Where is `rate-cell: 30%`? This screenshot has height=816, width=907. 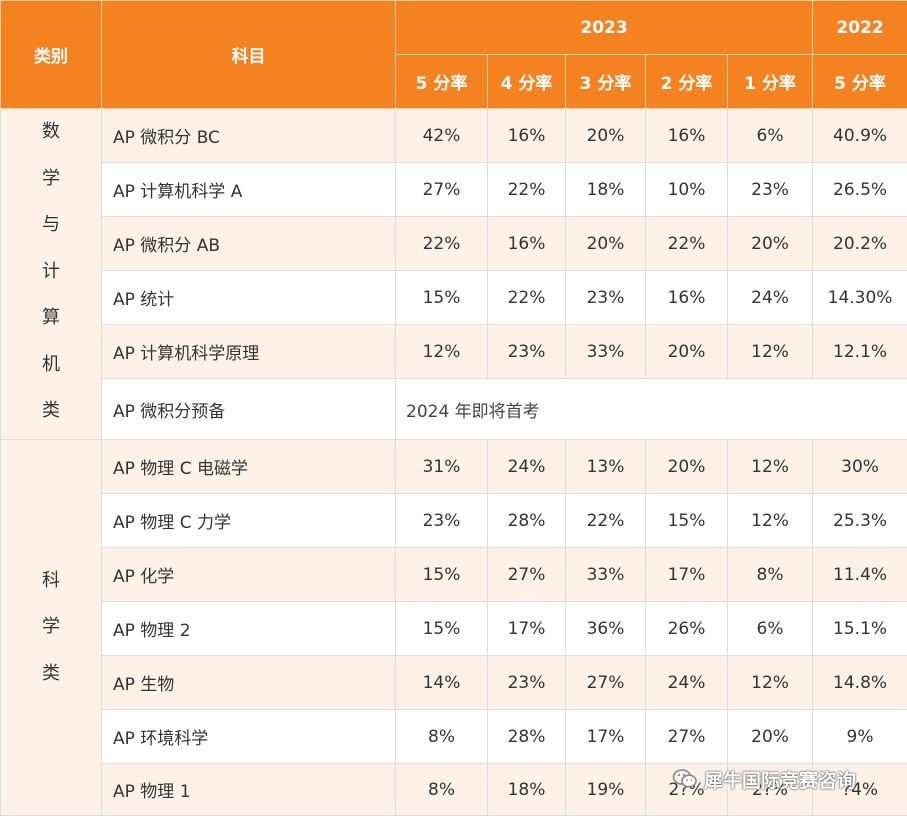 rate-cell: 30% is located at coordinates (859, 466).